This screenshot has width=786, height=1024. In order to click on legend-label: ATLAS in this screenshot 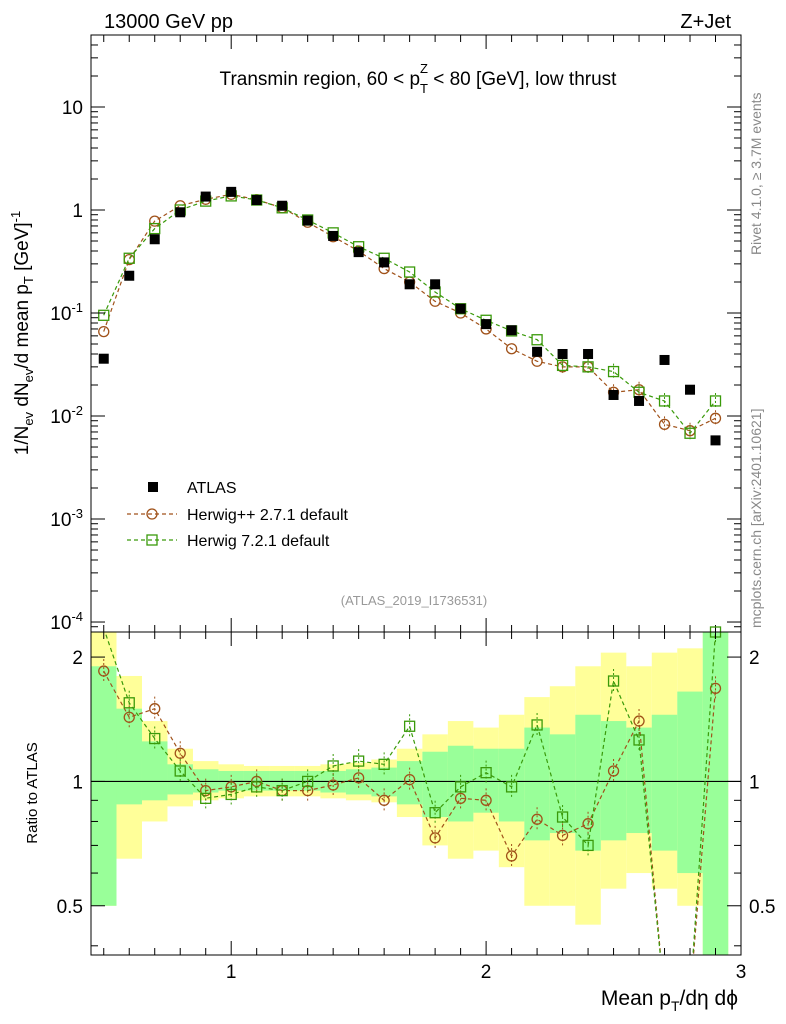, I will do `click(212, 488)`.